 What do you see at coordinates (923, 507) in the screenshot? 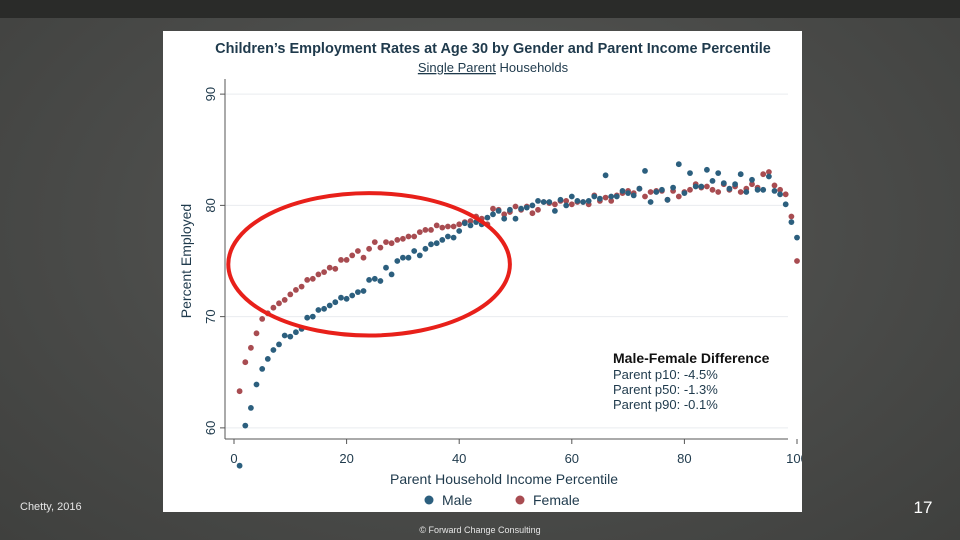
I see `page-number: 17` at bounding box center [923, 507].